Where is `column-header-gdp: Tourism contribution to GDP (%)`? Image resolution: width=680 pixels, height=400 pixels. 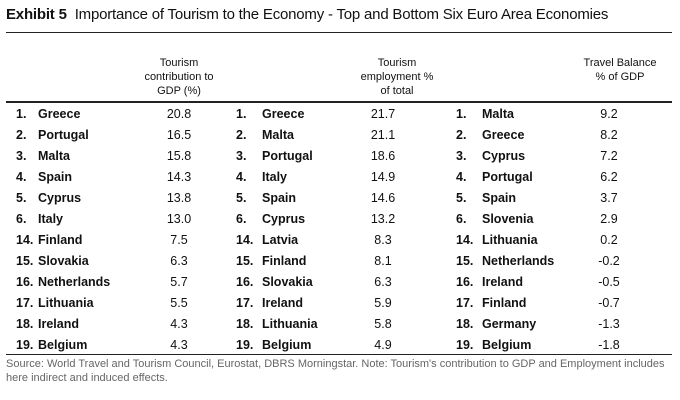
column-header-gdp: Tourism contribution to GDP (%) is located at coordinates (179, 77).